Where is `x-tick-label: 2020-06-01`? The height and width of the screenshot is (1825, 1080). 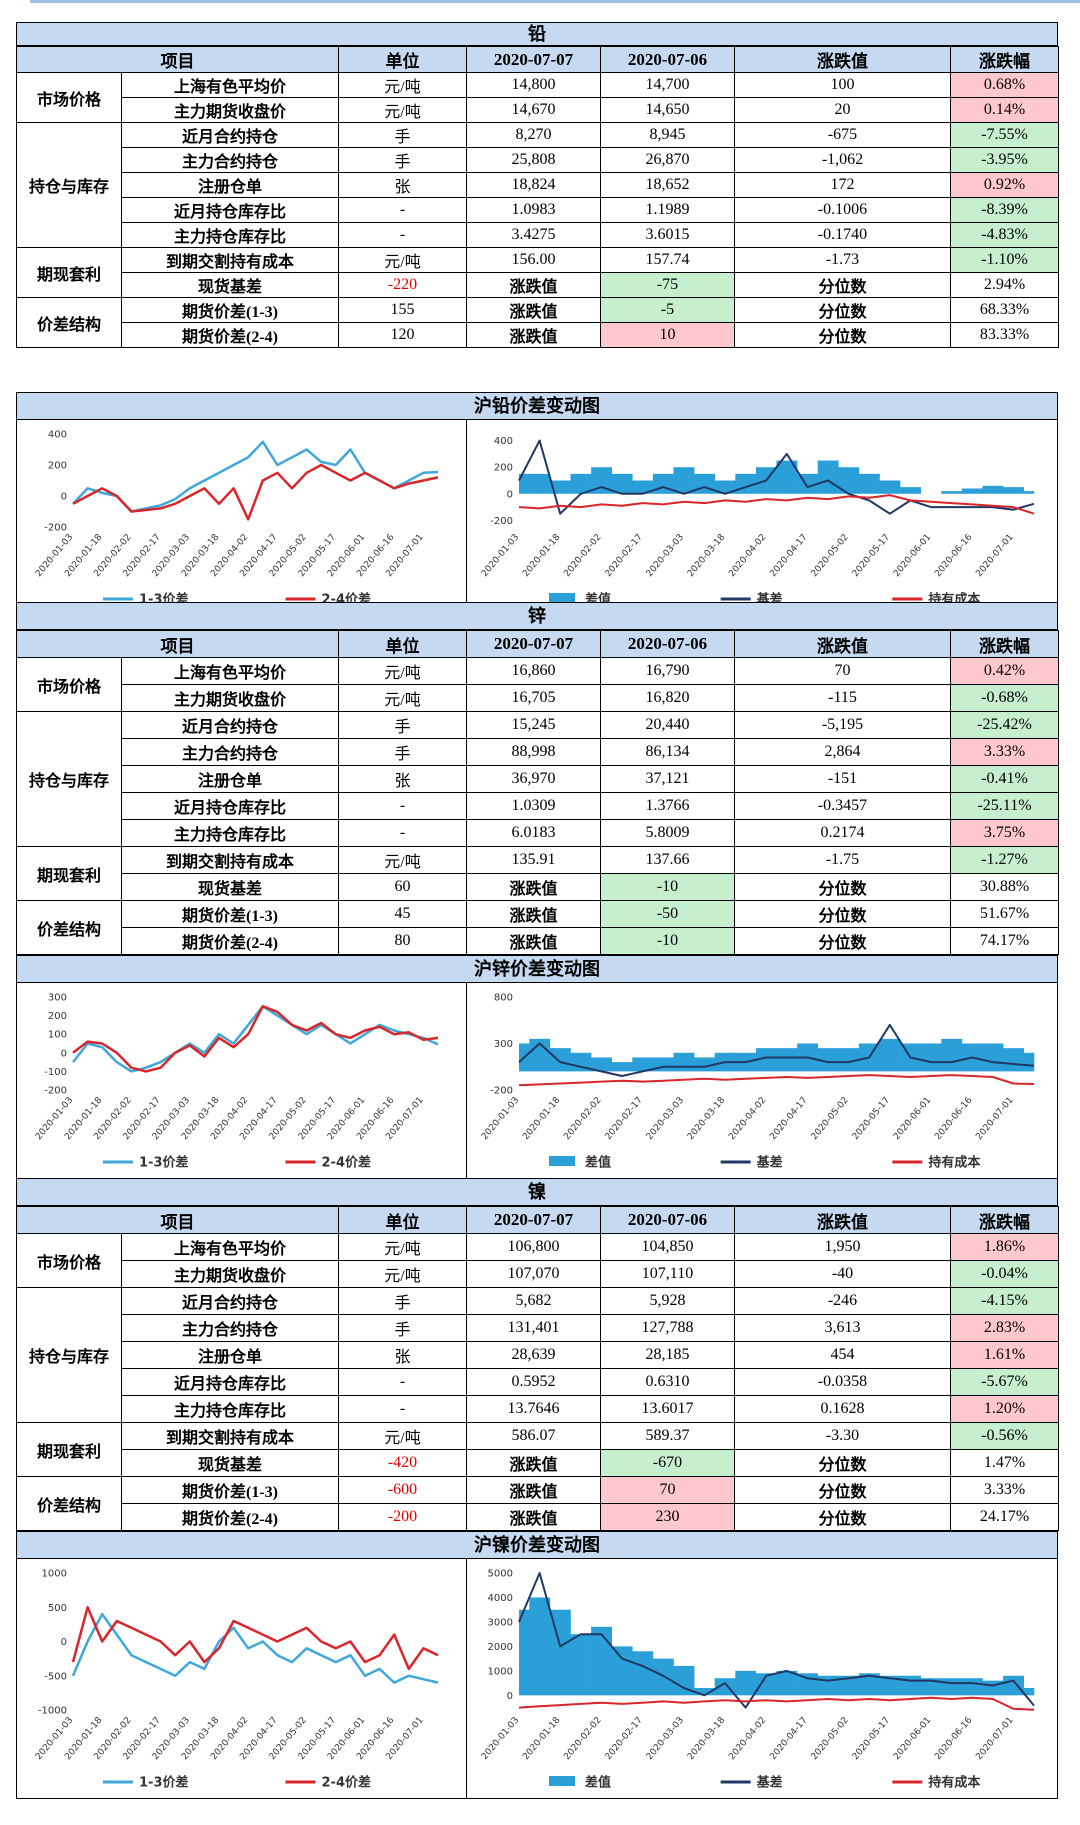
x-tick-label: 2020-06-01 is located at coordinates (912, 1119).